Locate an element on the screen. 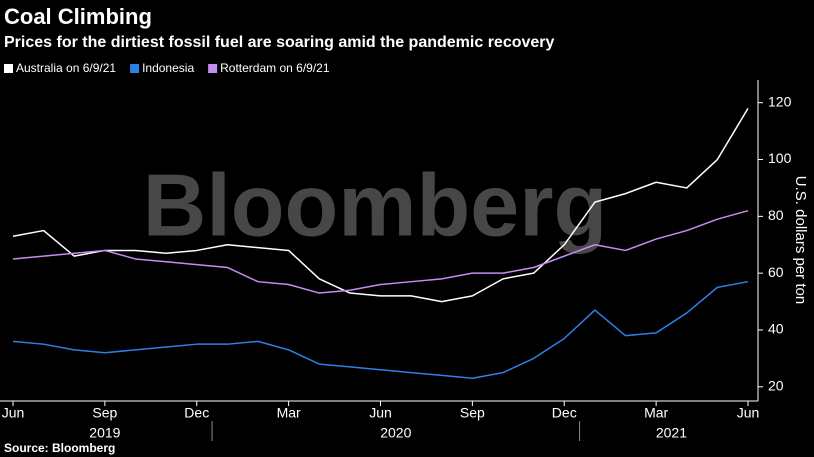 The image size is (814, 457). y-tick-label: 120 is located at coordinates (780, 101).